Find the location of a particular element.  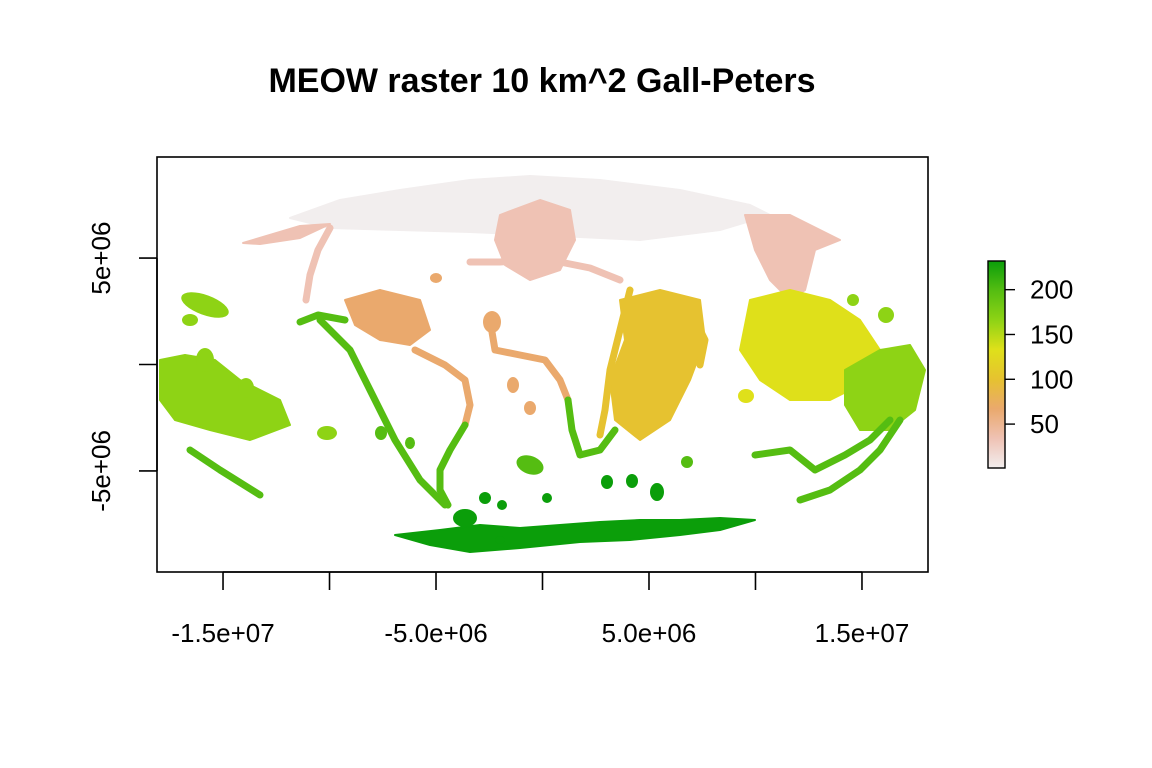

antarctic-coast-region is located at coordinates (575, 535).